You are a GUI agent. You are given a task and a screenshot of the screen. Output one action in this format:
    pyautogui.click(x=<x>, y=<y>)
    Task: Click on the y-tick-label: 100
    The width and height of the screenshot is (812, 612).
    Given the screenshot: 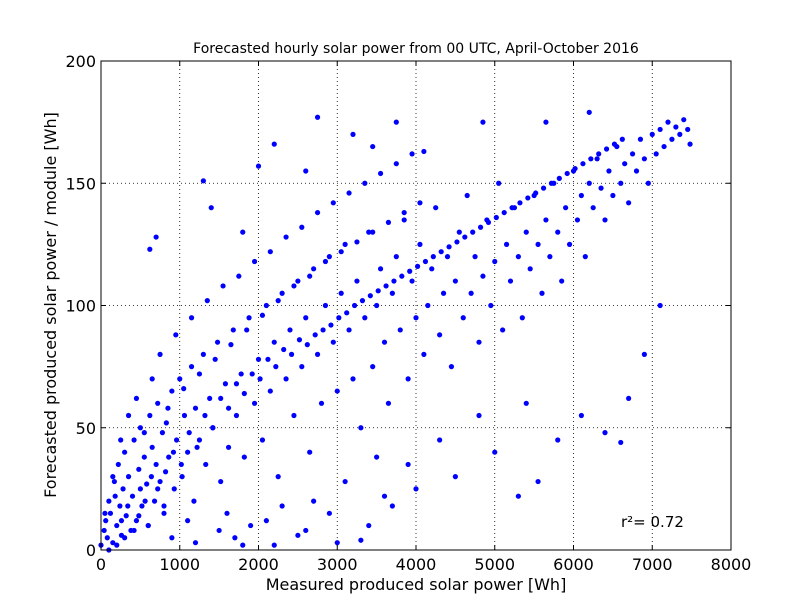 What is the action you would take?
    pyautogui.click(x=80, y=306)
    